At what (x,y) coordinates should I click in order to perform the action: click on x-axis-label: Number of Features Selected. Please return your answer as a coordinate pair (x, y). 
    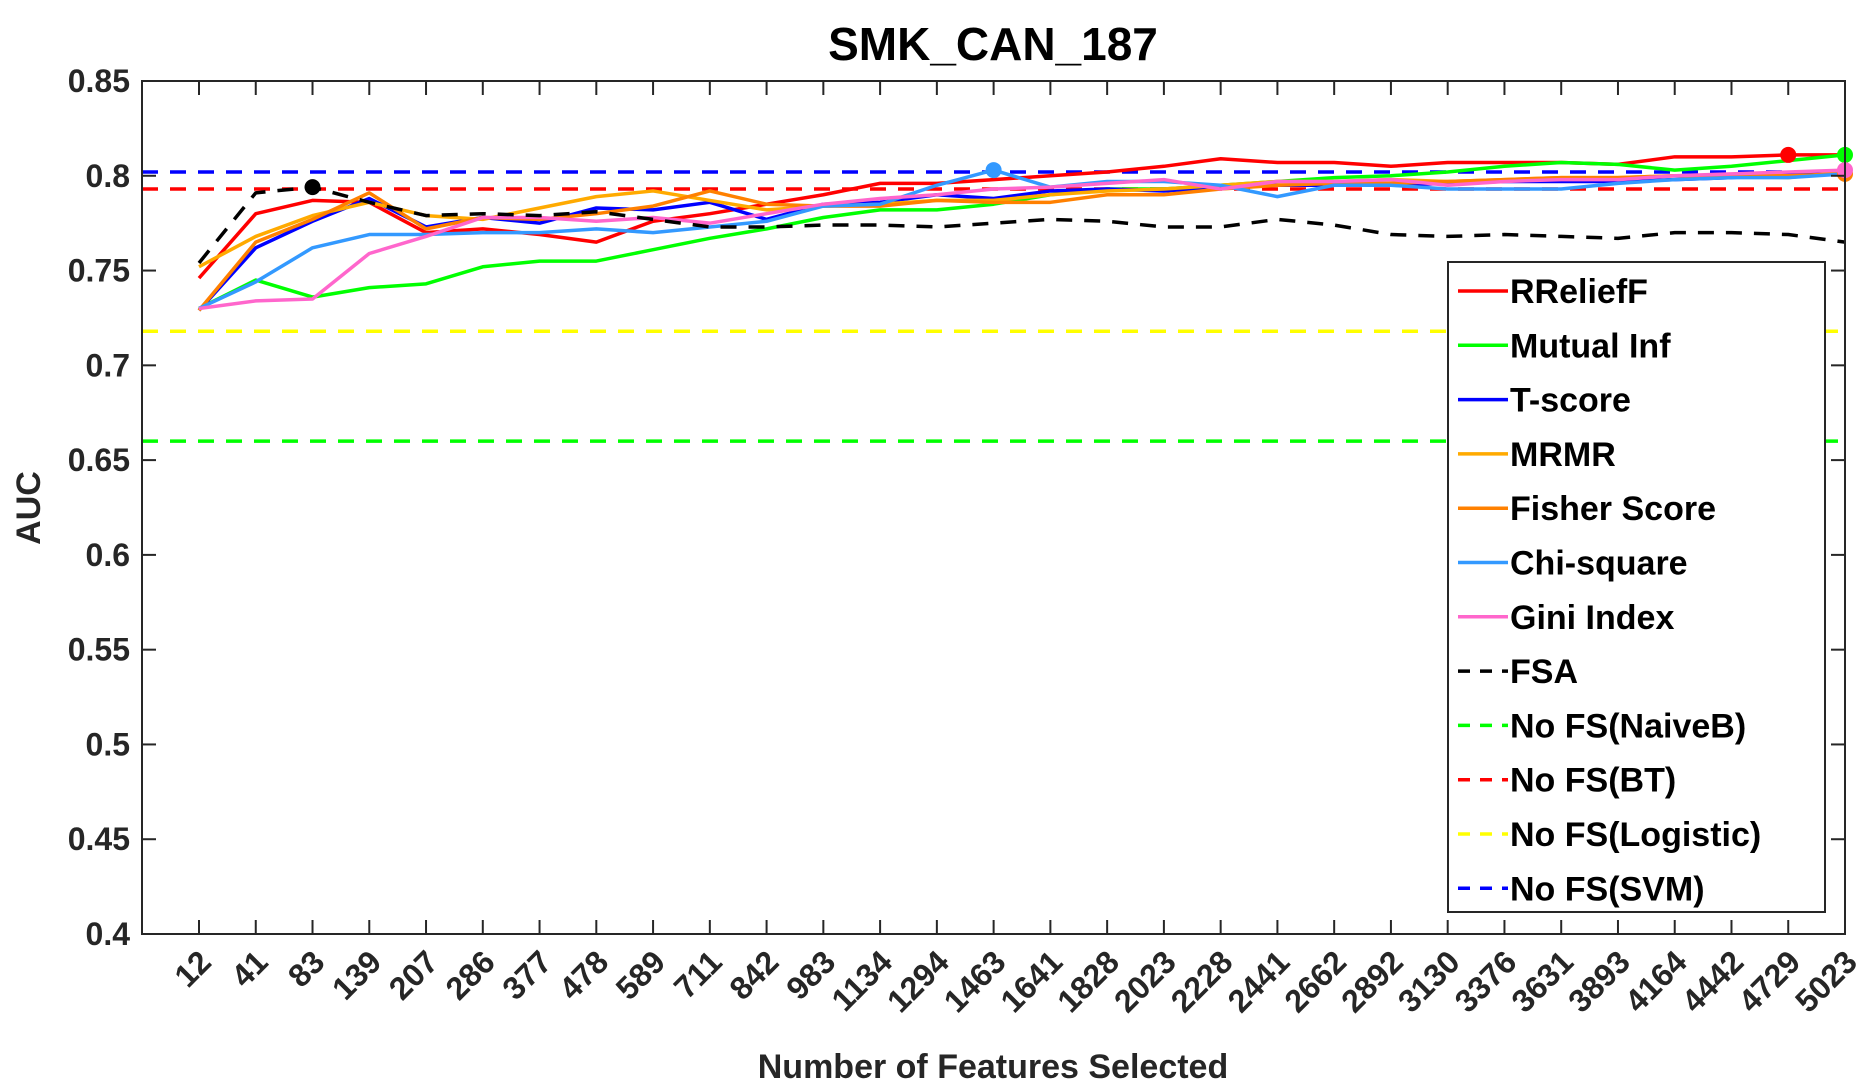
    Looking at the image, I should click on (993, 1067).